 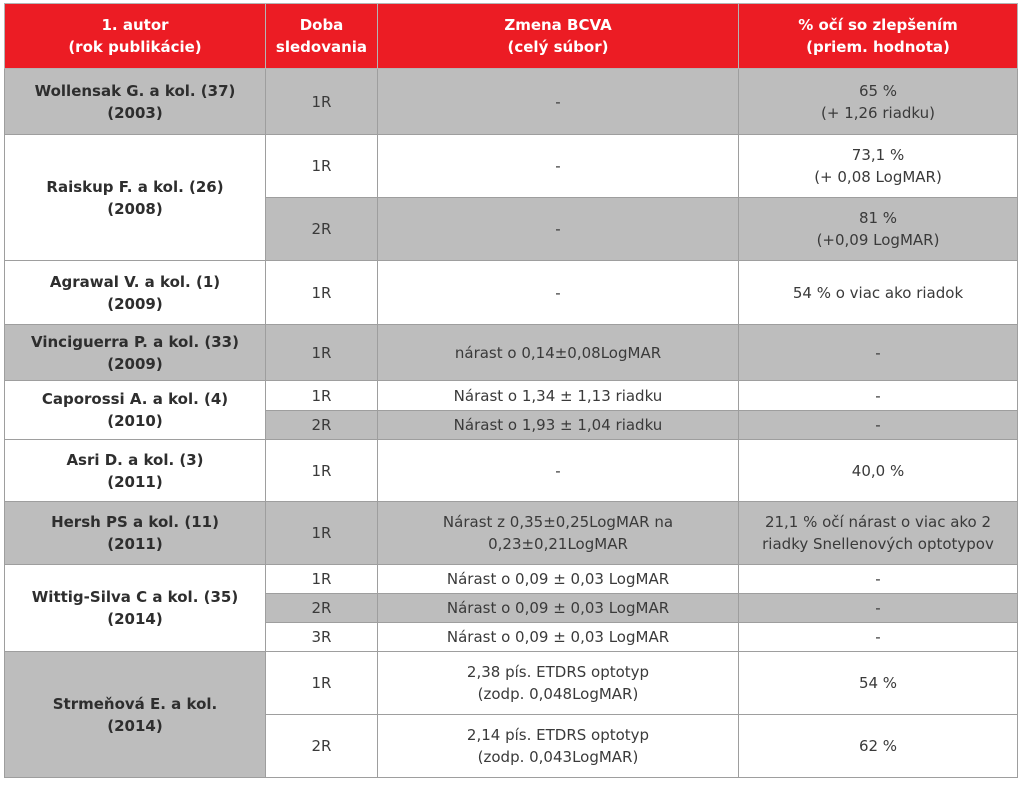 I want to click on header-percent-improved: % očí so zlepšením (priem. hodnota), so click(x=878, y=36).